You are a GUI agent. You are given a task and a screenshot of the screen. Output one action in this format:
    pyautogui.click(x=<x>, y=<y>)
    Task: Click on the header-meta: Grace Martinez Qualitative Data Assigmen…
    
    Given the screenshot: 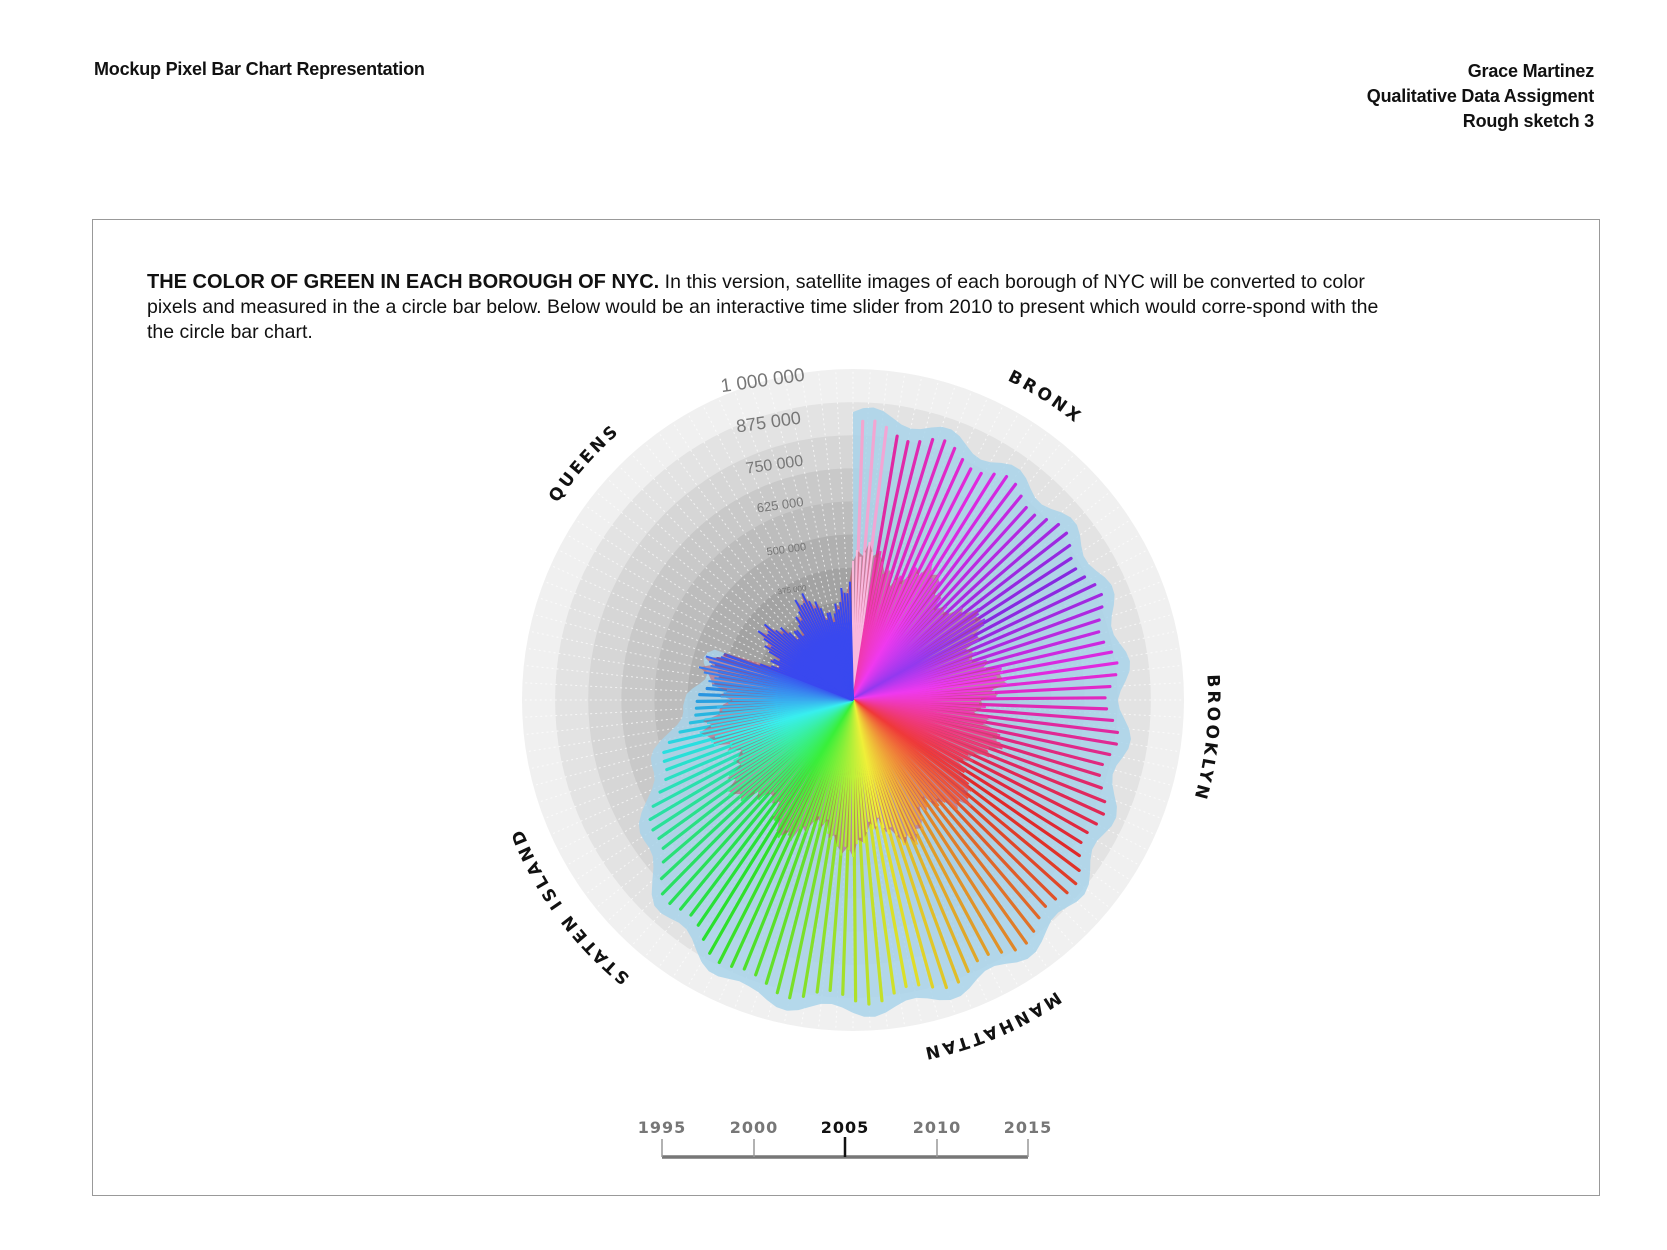 What is the action you would take?
    pyautogui.click(x=1480, y=96)
    